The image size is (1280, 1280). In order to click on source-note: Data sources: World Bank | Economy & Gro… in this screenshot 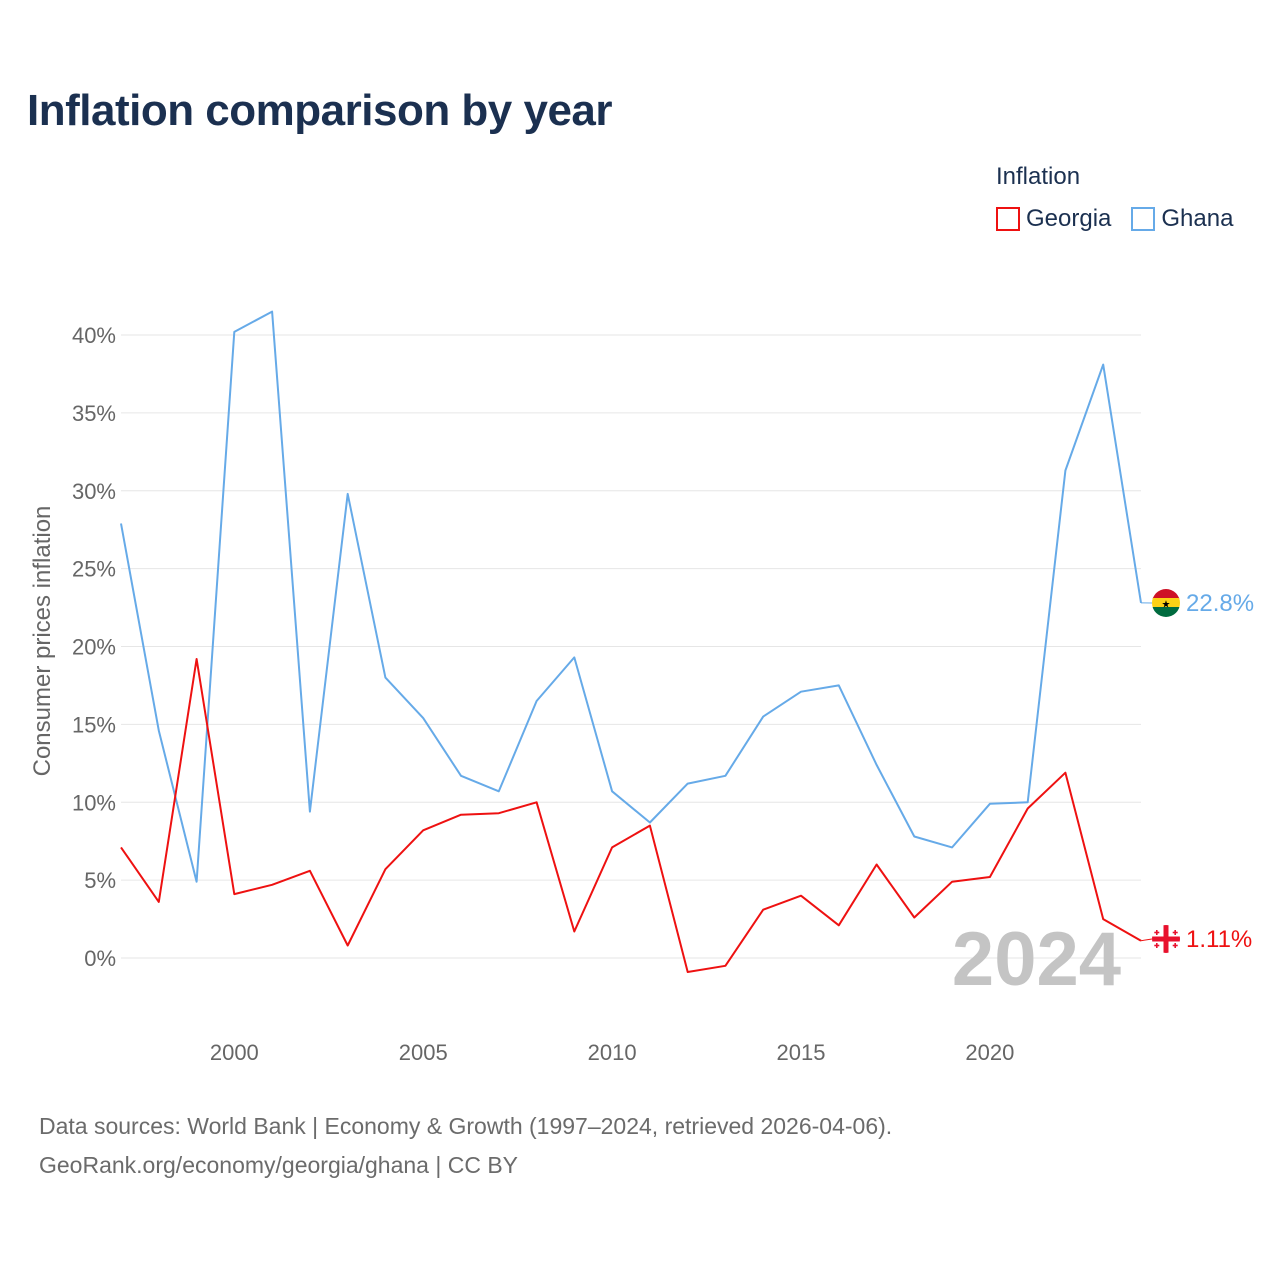, I will do `click(465, 1146)`.